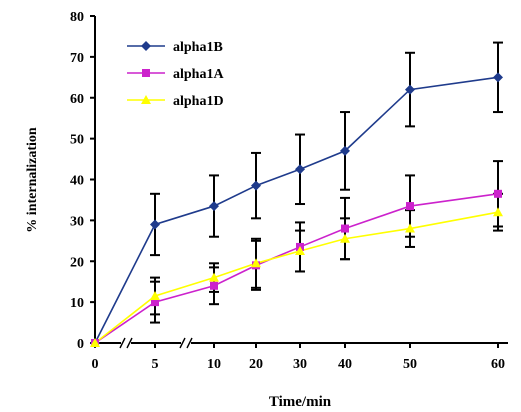 This screenshot has height=412, width=521. I want to click on y-tick-label: 20, so click(77, 262).